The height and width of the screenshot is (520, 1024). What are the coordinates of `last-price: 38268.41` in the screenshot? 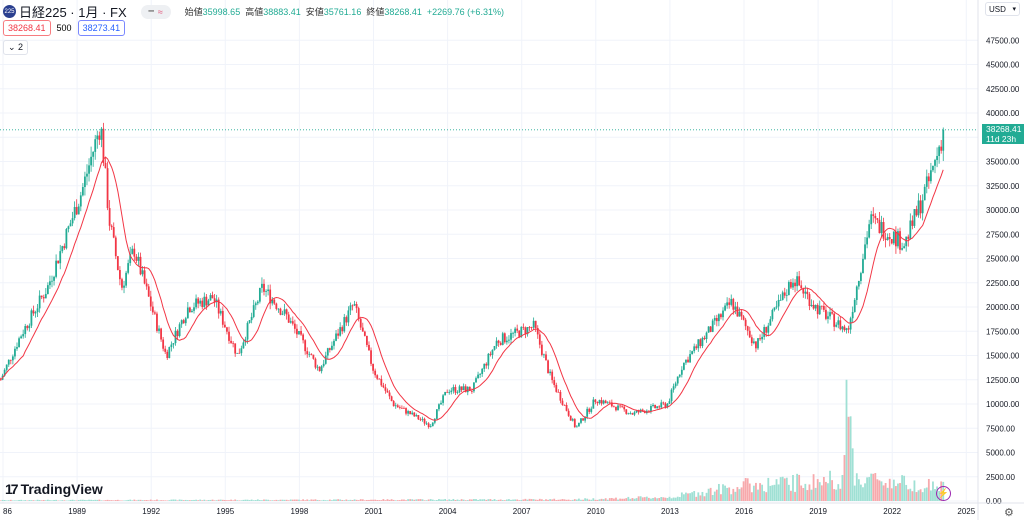 It's located at (1004, 129).